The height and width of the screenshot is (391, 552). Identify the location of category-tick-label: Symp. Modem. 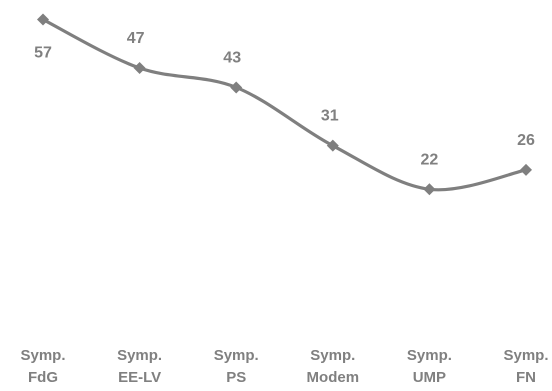
(333, 366).